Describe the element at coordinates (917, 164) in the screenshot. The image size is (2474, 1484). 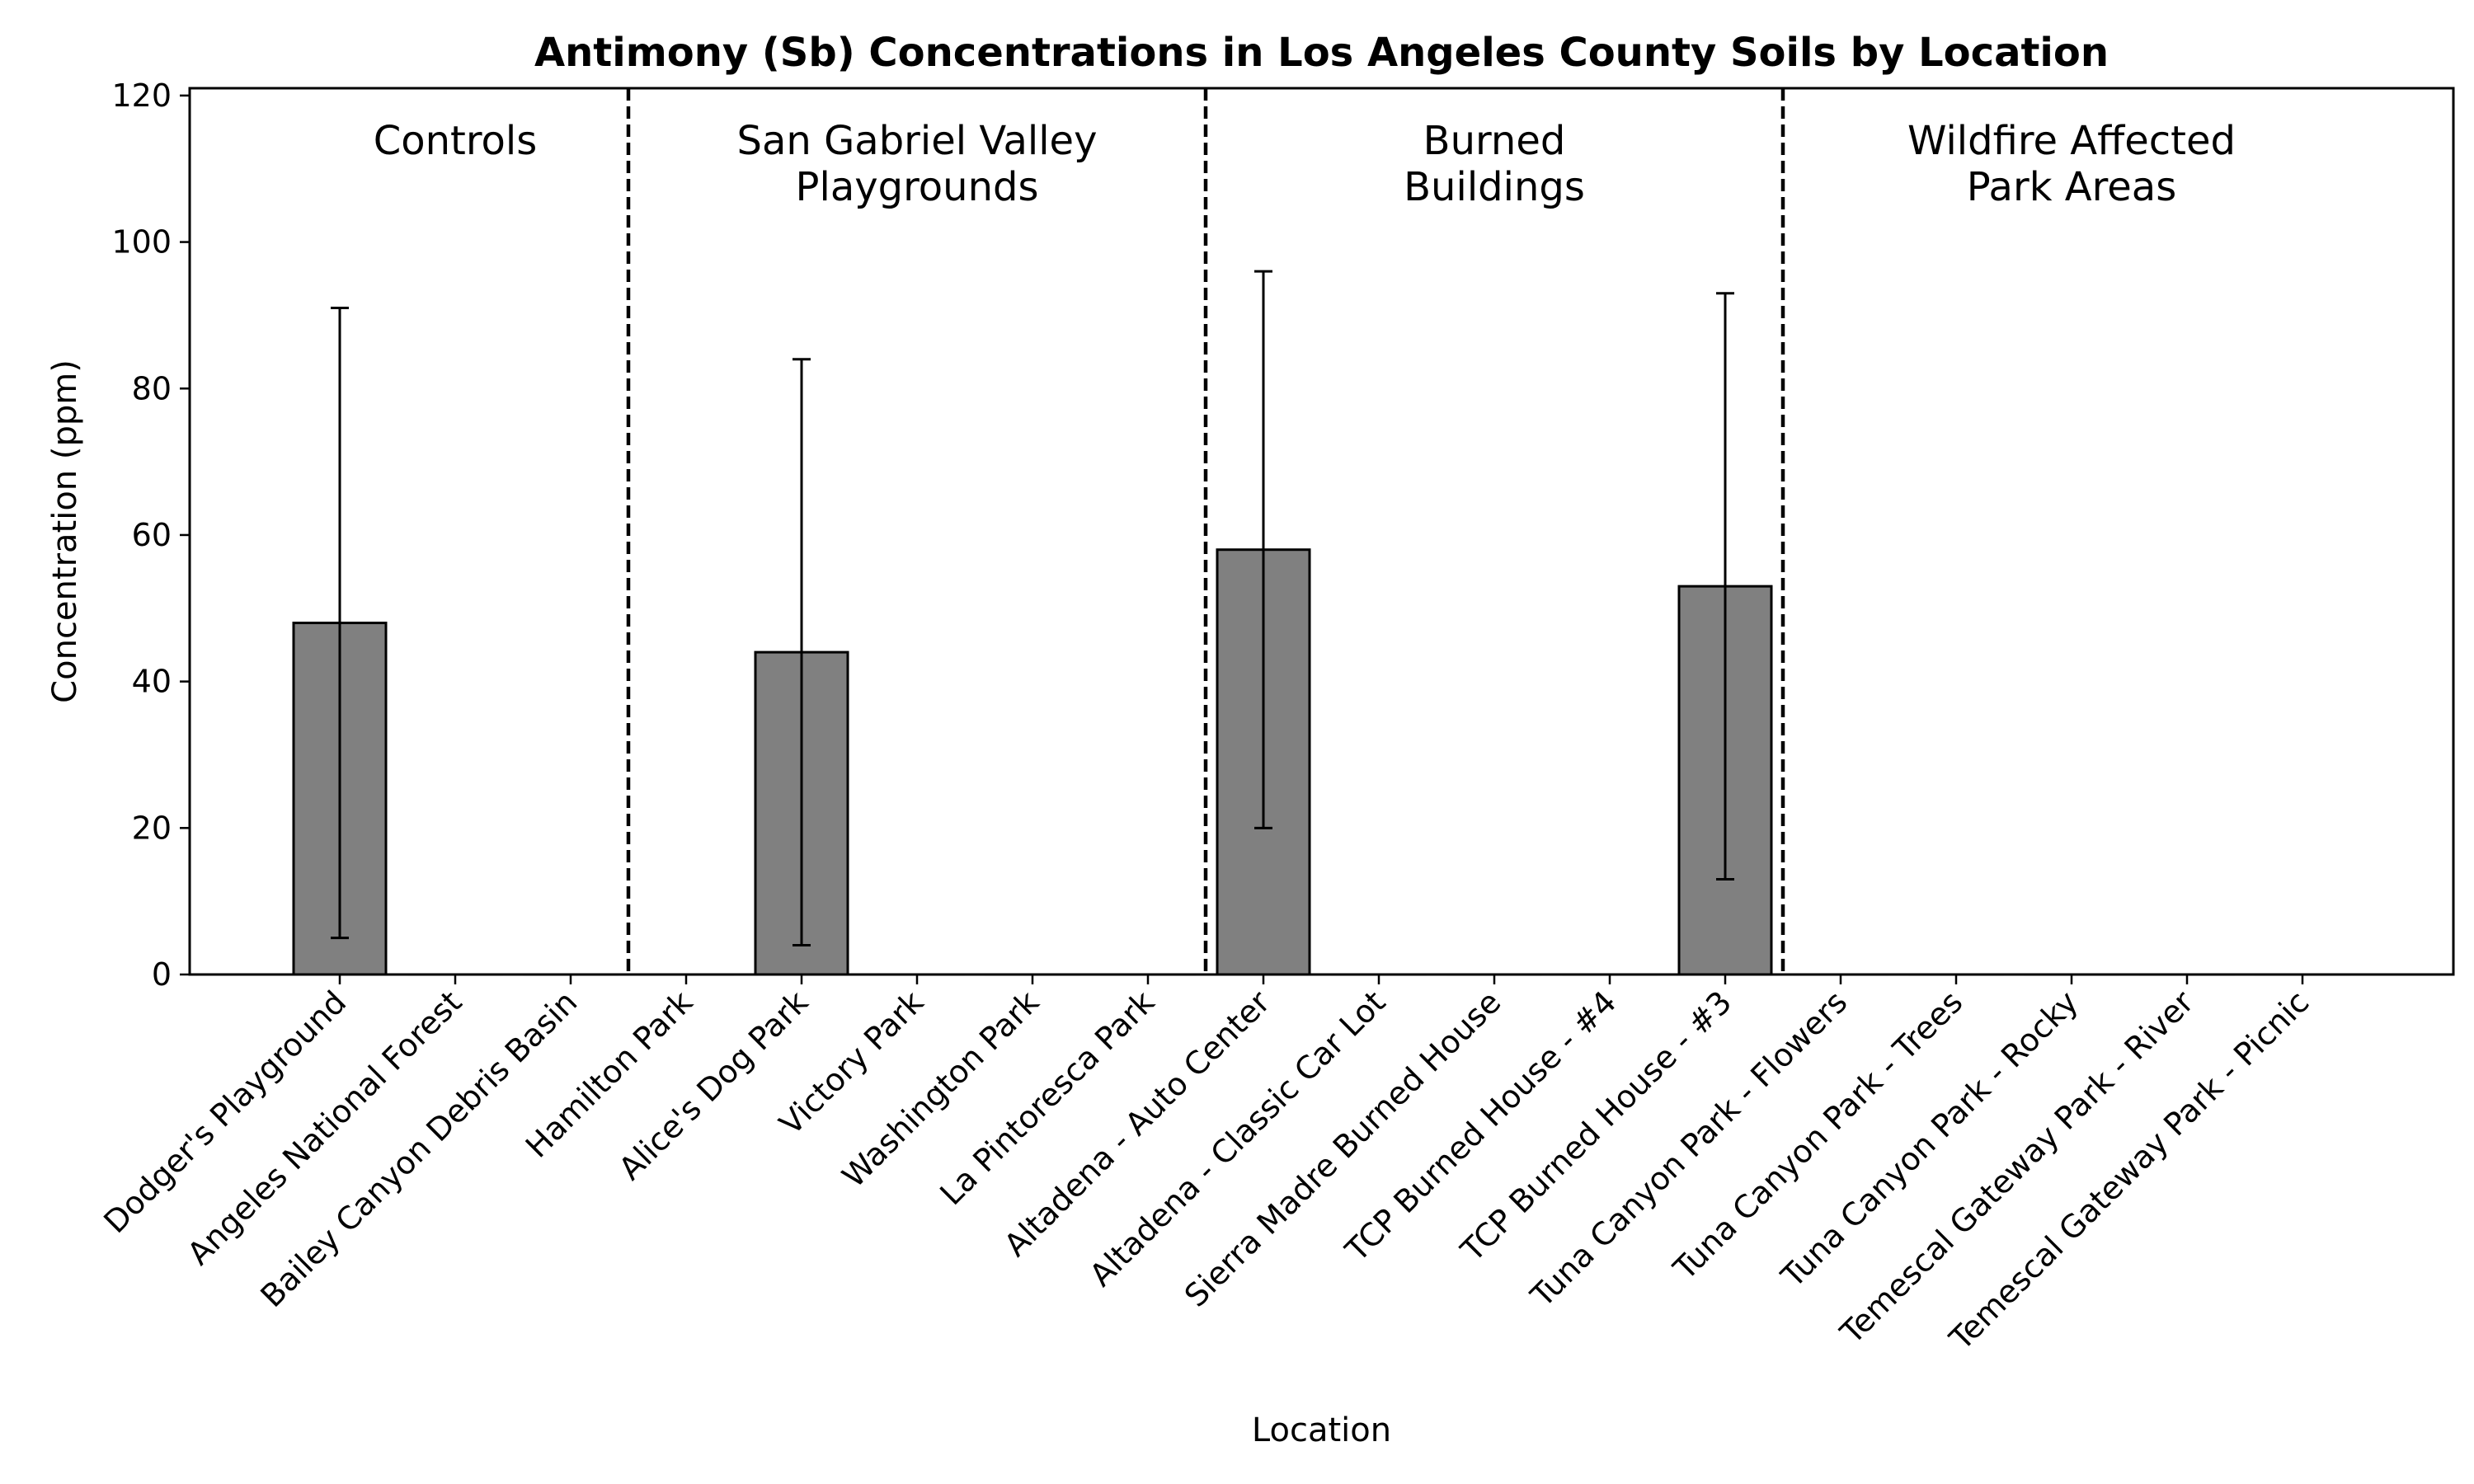
I see `group-label: San Gabriel Valley Playgrounds` at that location.